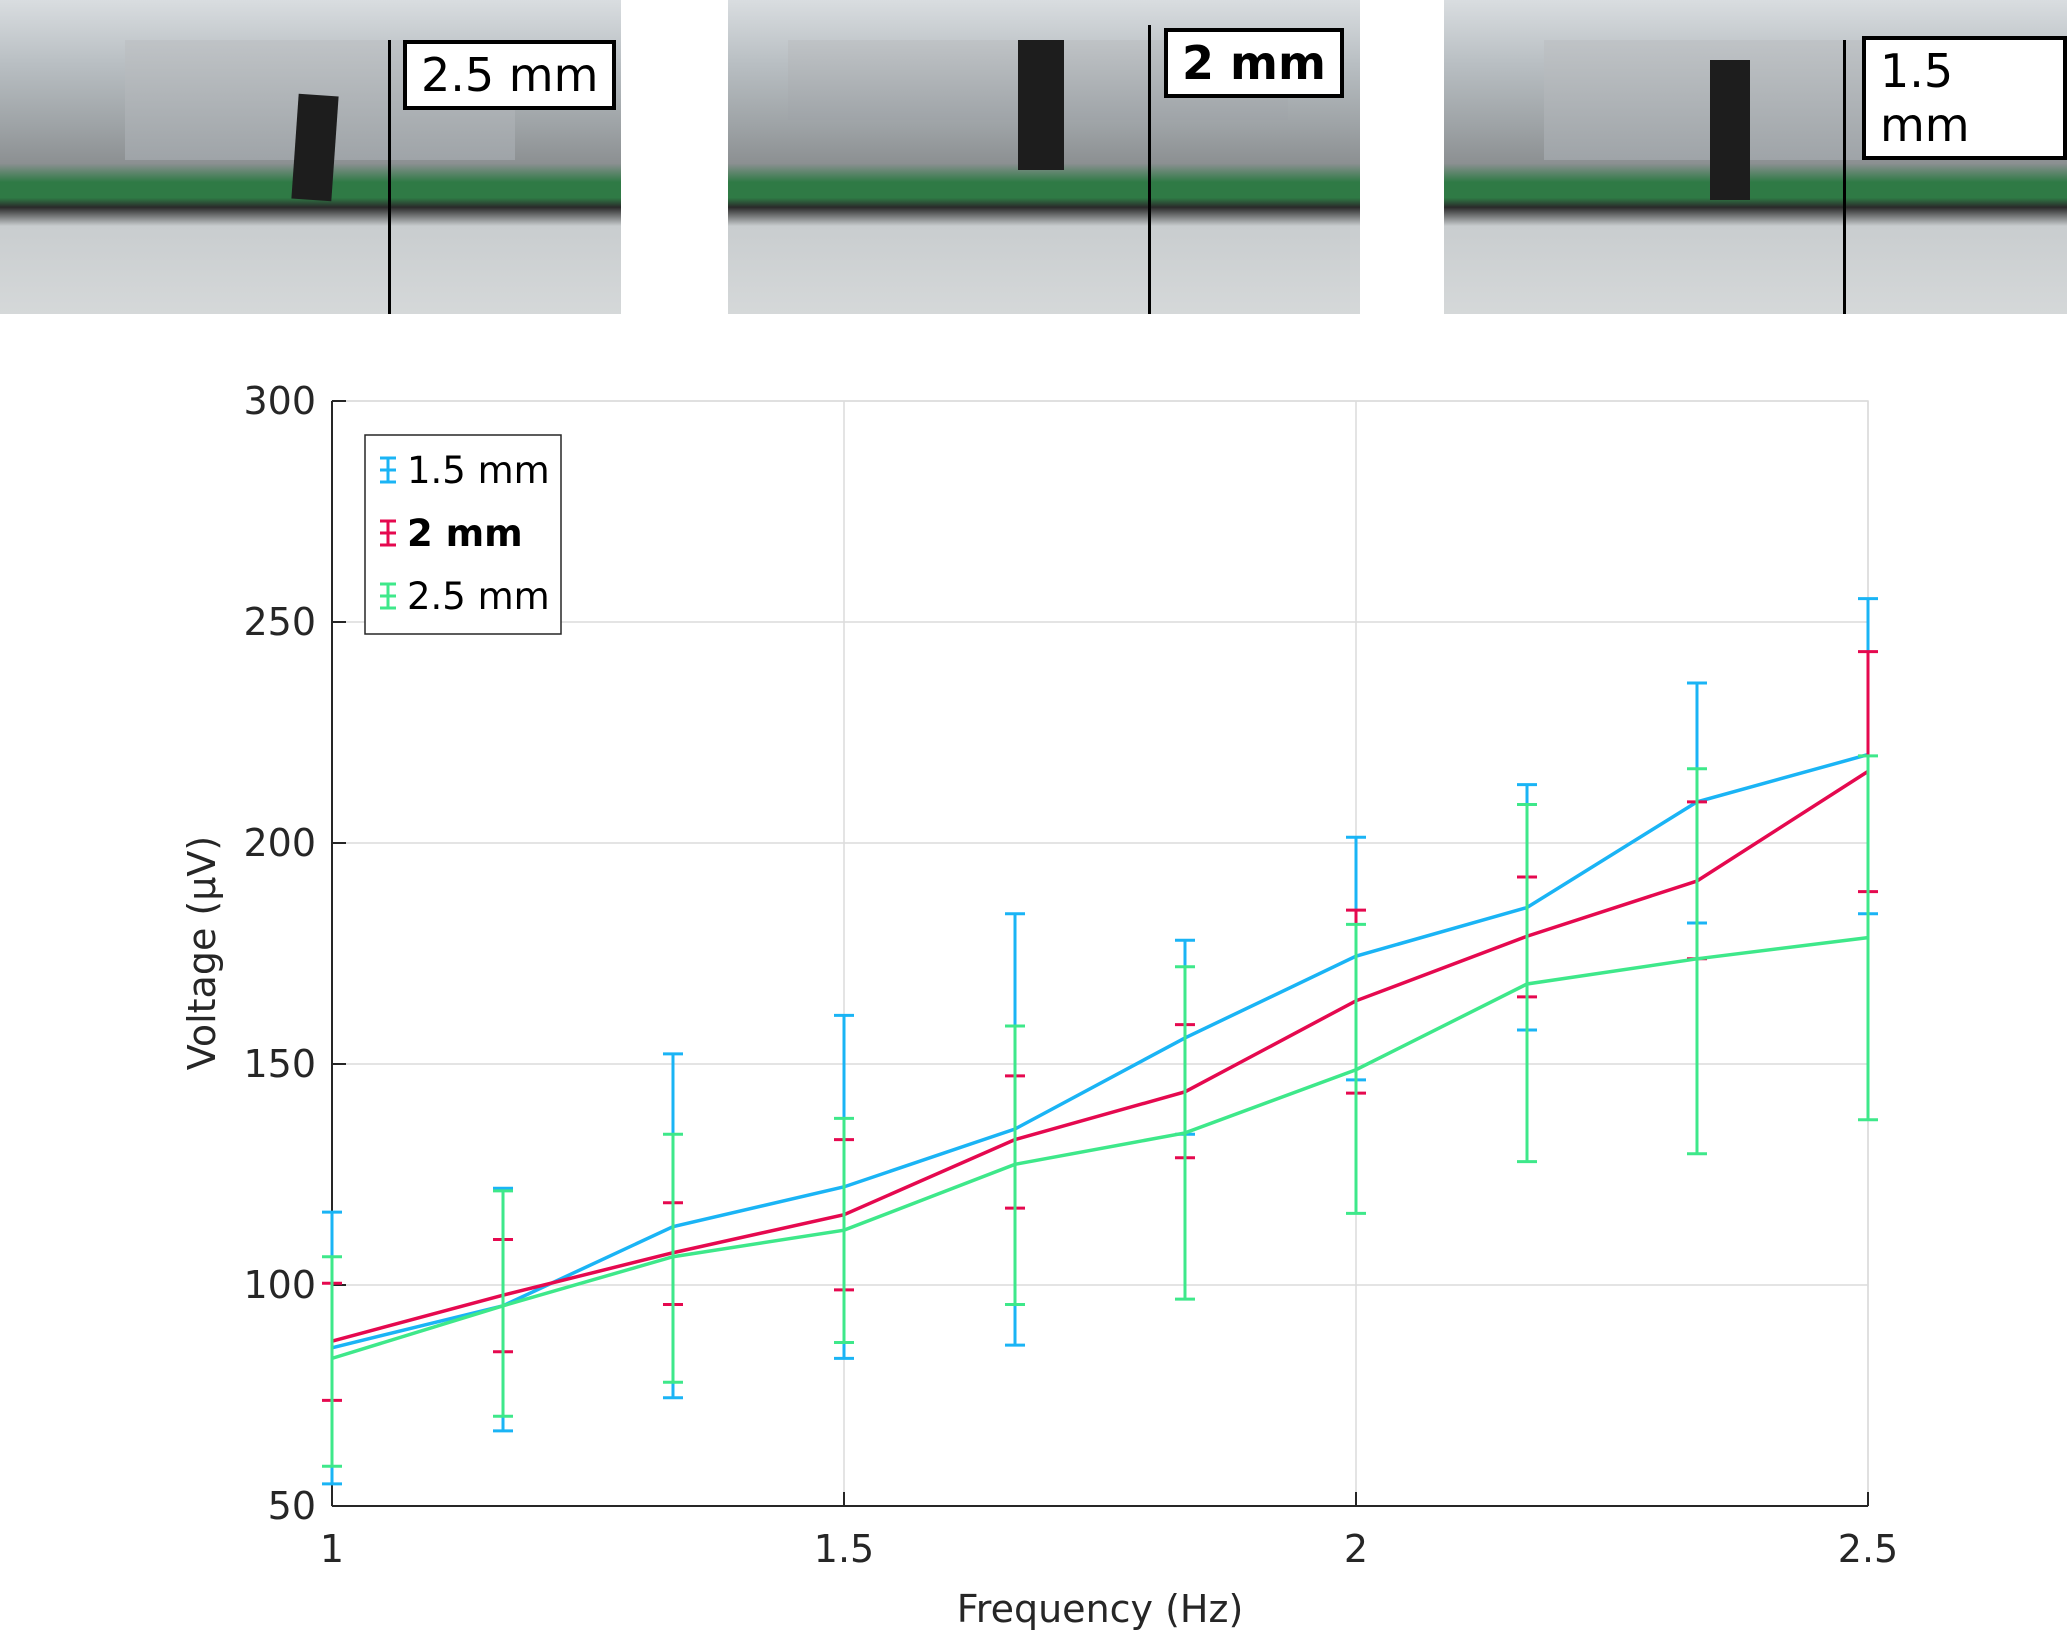  I want to click on y-tick-label: 50, so click(292, 1506).